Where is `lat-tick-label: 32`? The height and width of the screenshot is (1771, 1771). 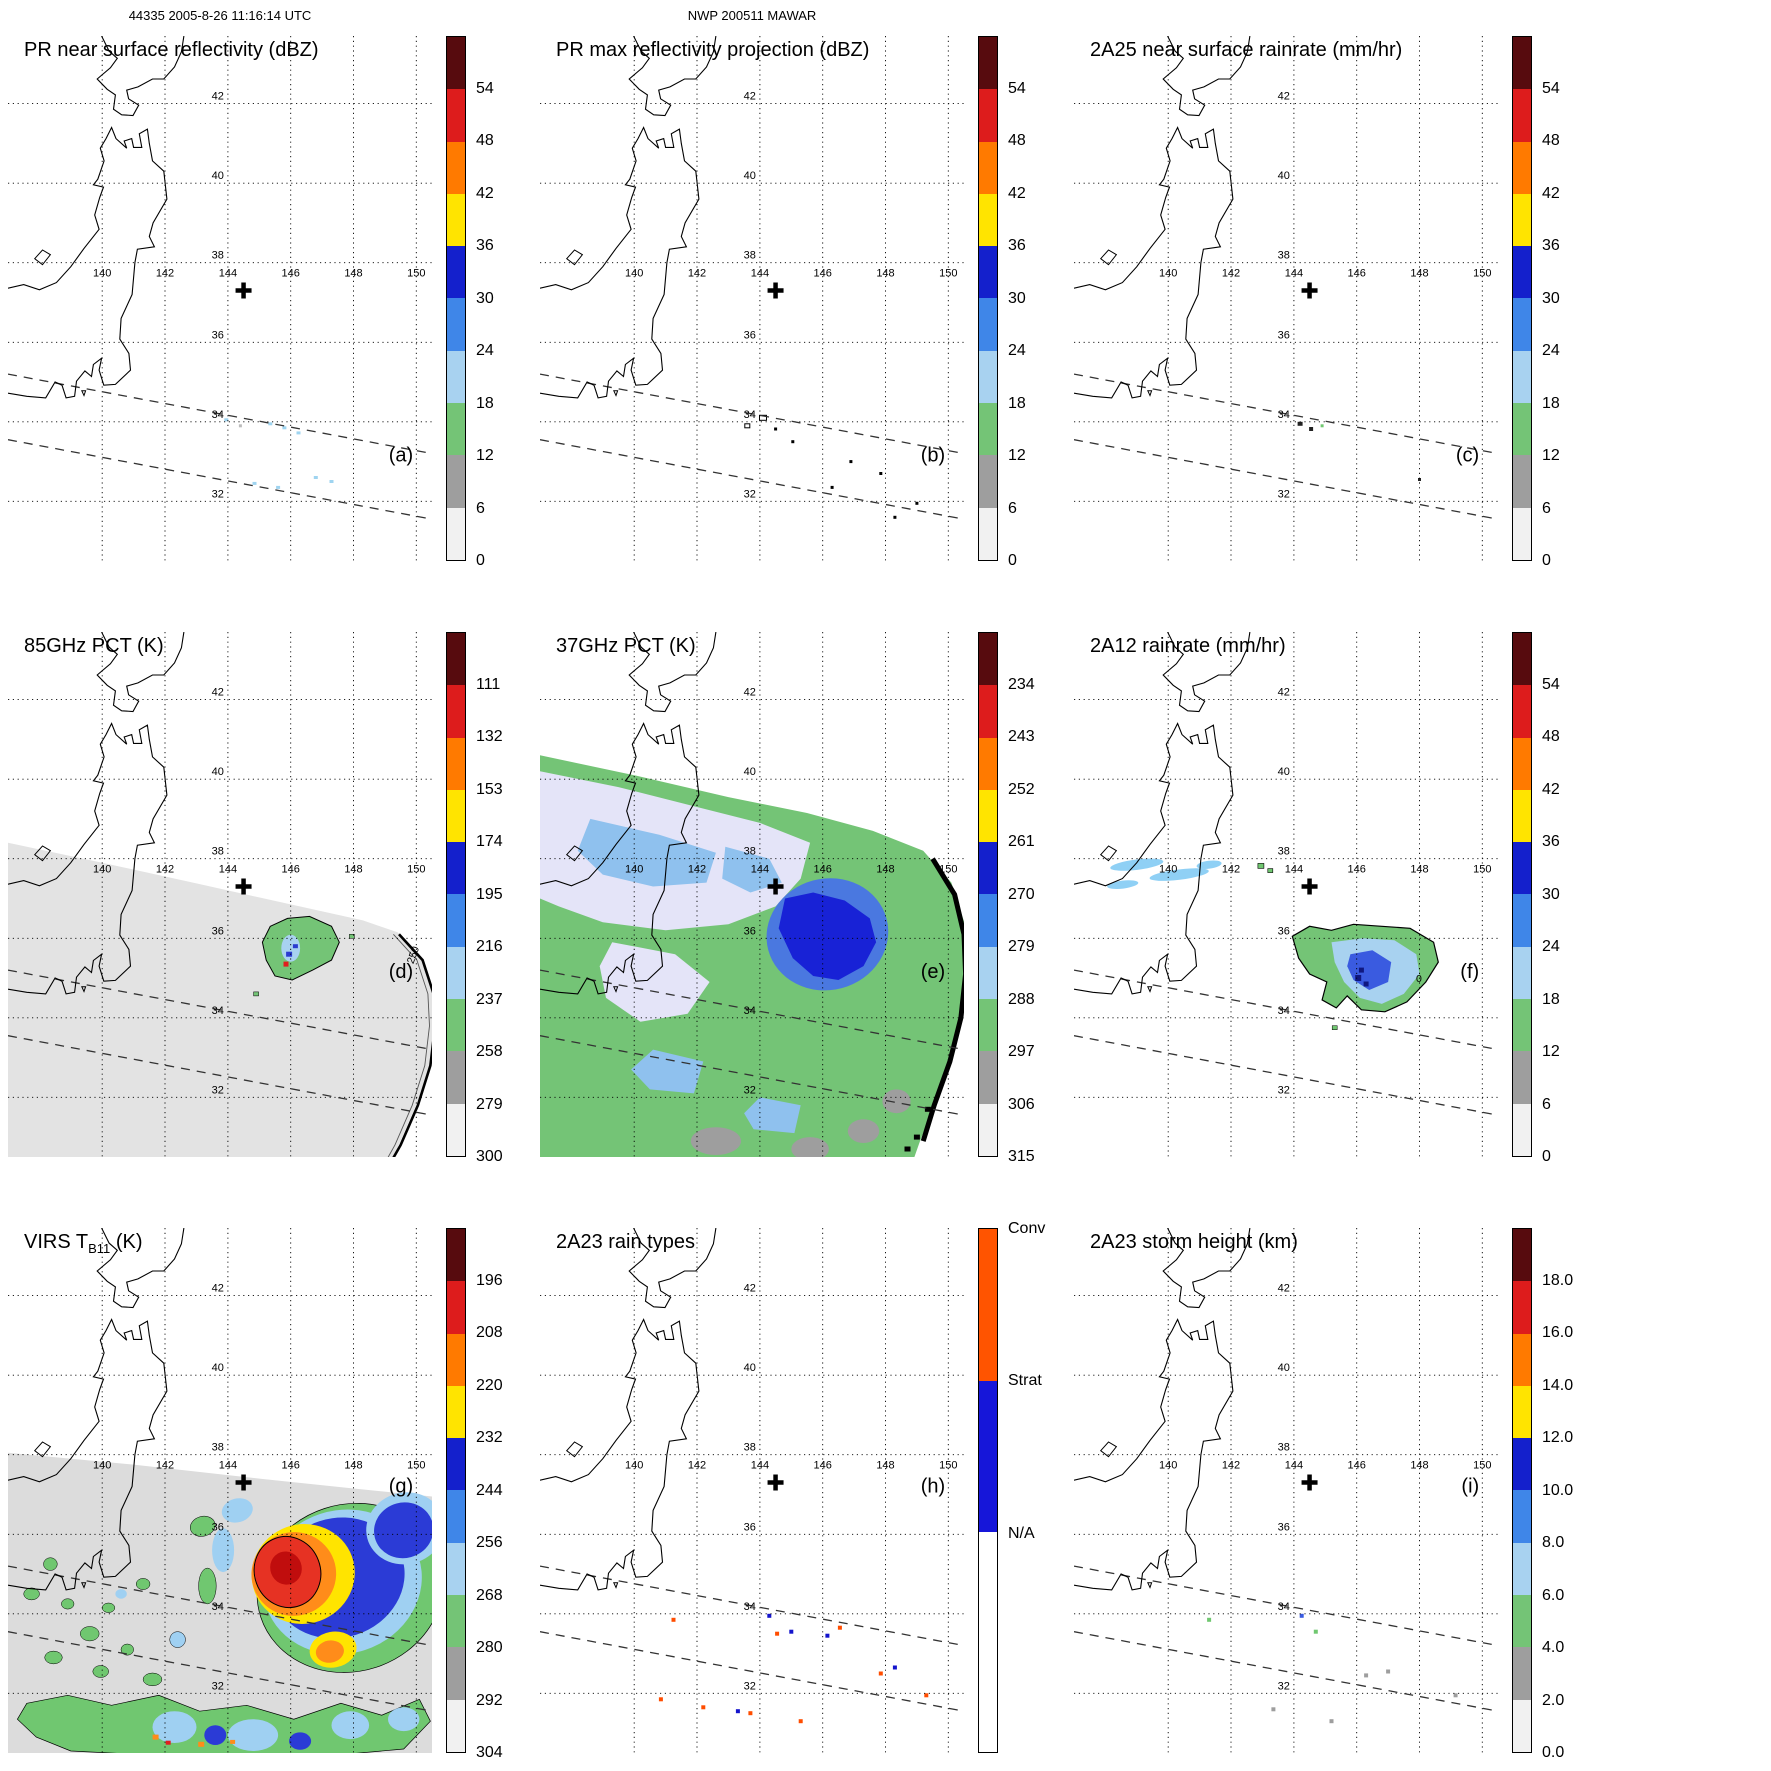
lat-tick-label: 32 is located at coordinates (1284, 1090).